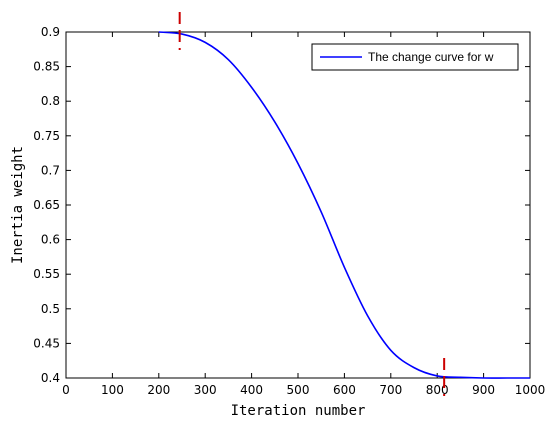 Image resolution: width=550 pixels, height=428 pixels. Describe the element at coordinates (66, 390) in the screenshot. I see `x-tick-label: 0` at that location.